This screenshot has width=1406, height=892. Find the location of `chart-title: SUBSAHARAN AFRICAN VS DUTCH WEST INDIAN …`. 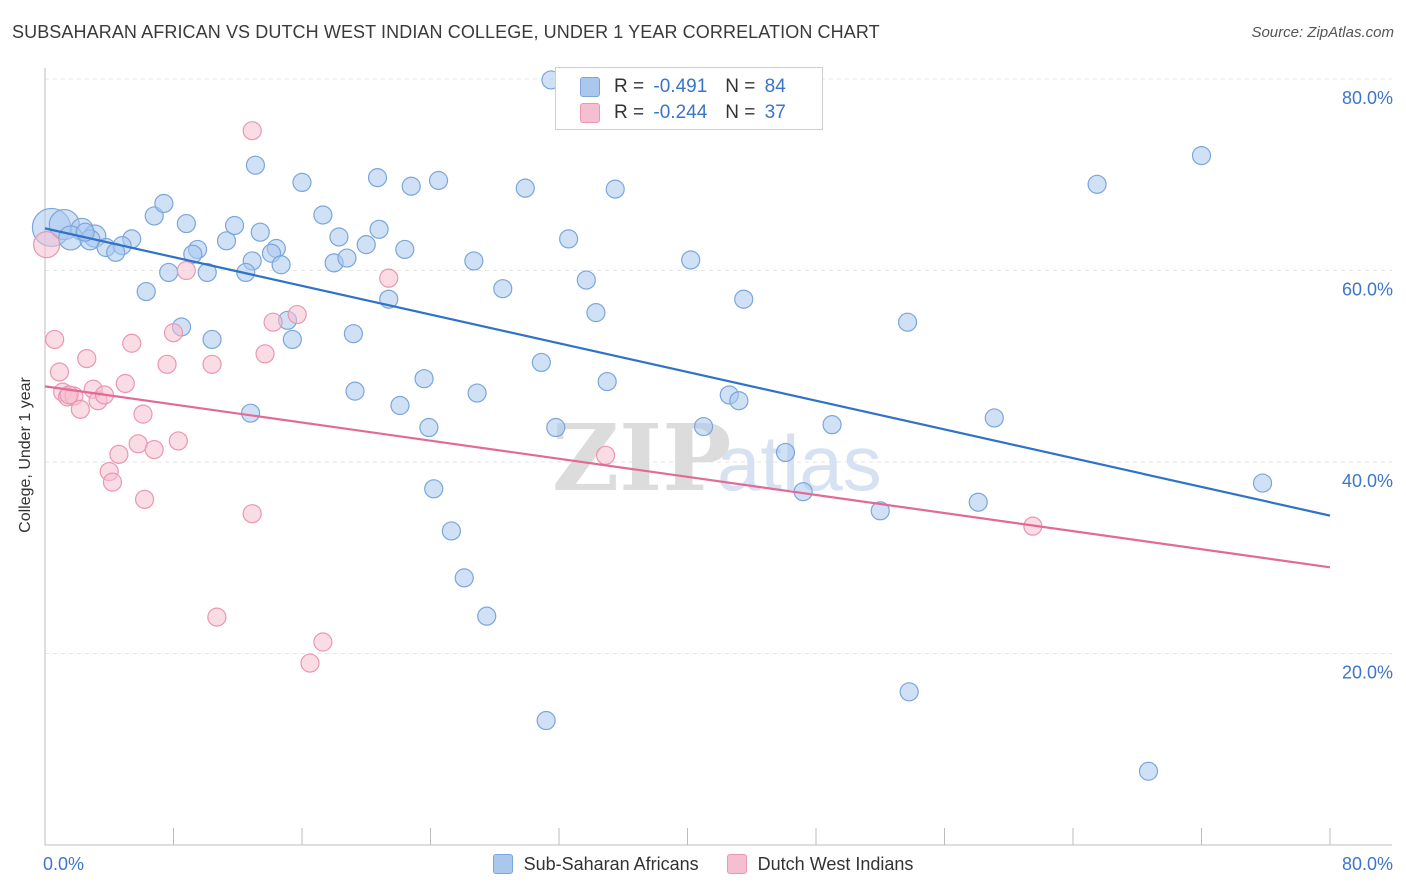

chart-title: SUBSAHARAN AFRICAN VS DUTCH WEST INDIAN … is located at coordinates (446, 32).